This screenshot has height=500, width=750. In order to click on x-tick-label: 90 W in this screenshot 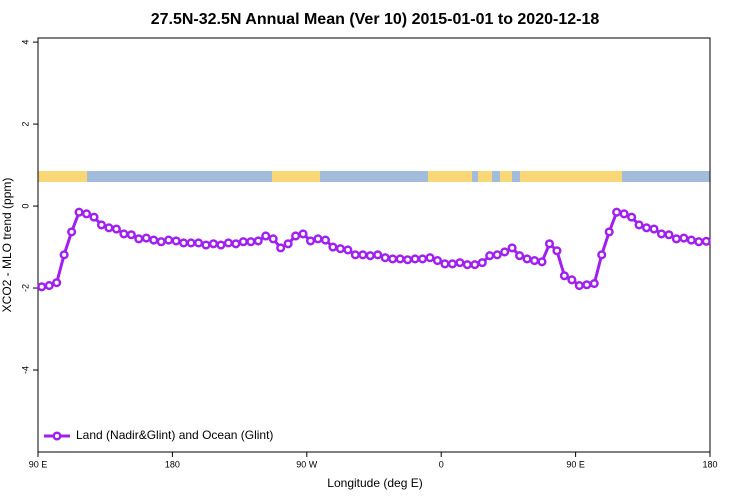, I will do `click(307, 464)`.